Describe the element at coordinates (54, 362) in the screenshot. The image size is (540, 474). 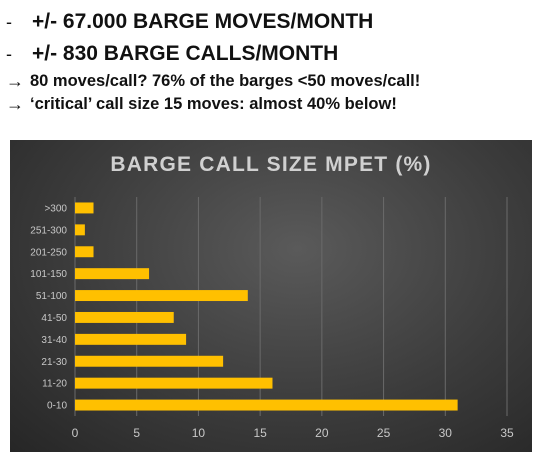
I see `y-tick-label: 21-30` at that location.